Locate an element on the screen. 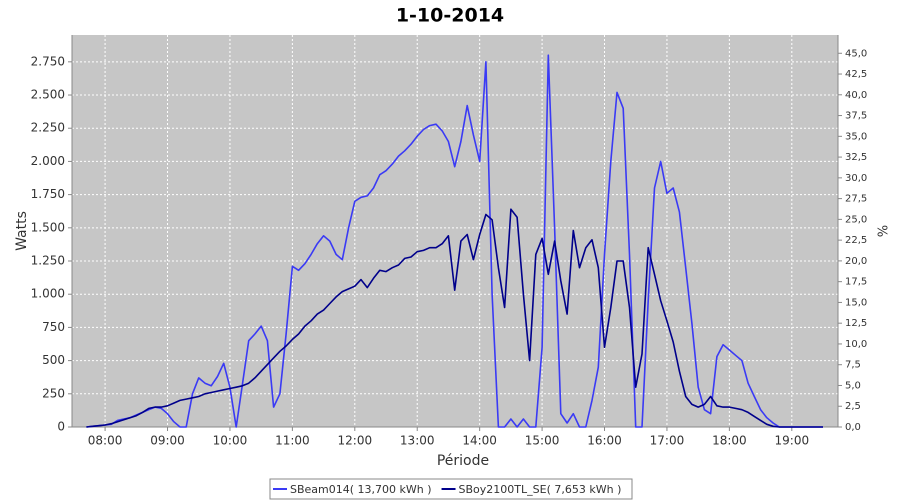 The image size is (900, 500). y-tick-label: 500 is located at coordinates (53, 360).